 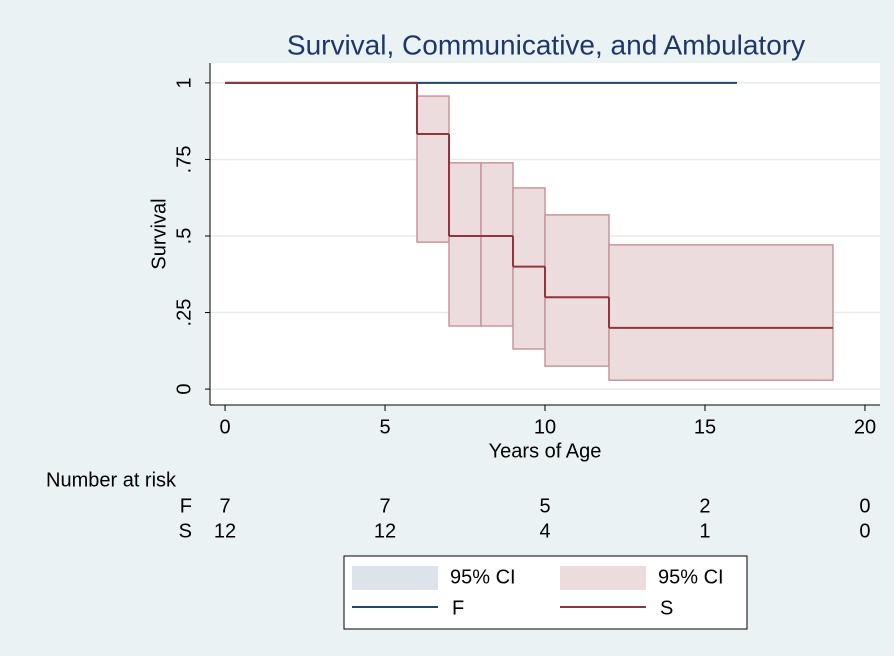 I want to click on x-tick-label: 15, so click(x=705, y=427).